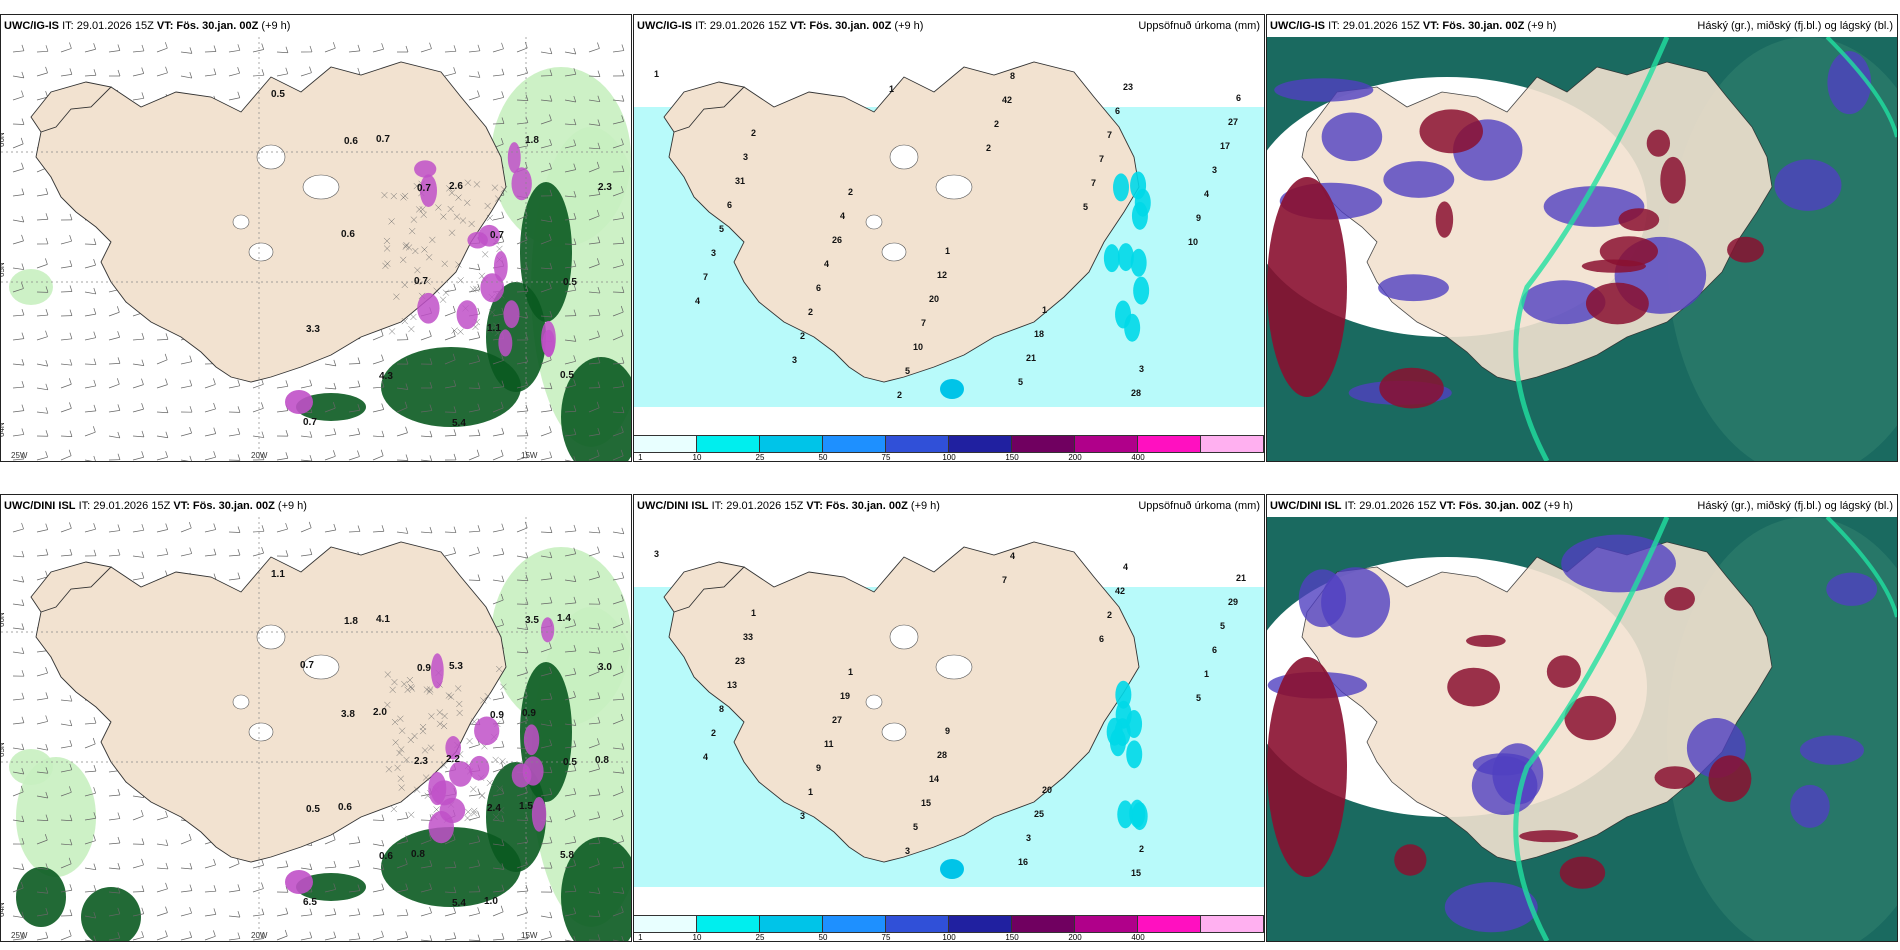 This screenshot has width=1900, height=950. What do you see at coordinates (567, 855) in the screenshot?
I see `precip-value-label: 5.8` at bounding box center [567, 855].